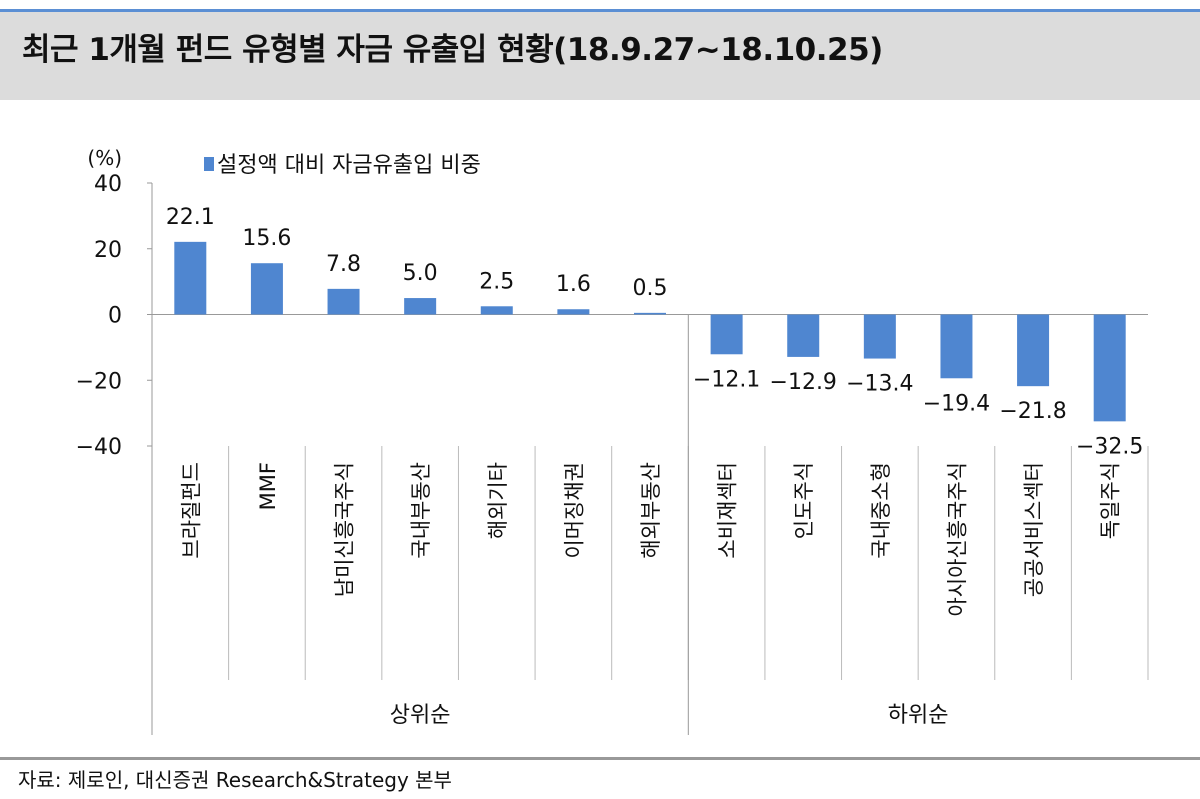 The width and height of the screenshot is (1200, 799). What do you see at coordinates (1032, 411) in the screenshot?
I see `data-label: −21.8` at bounding box center [1032, 411].